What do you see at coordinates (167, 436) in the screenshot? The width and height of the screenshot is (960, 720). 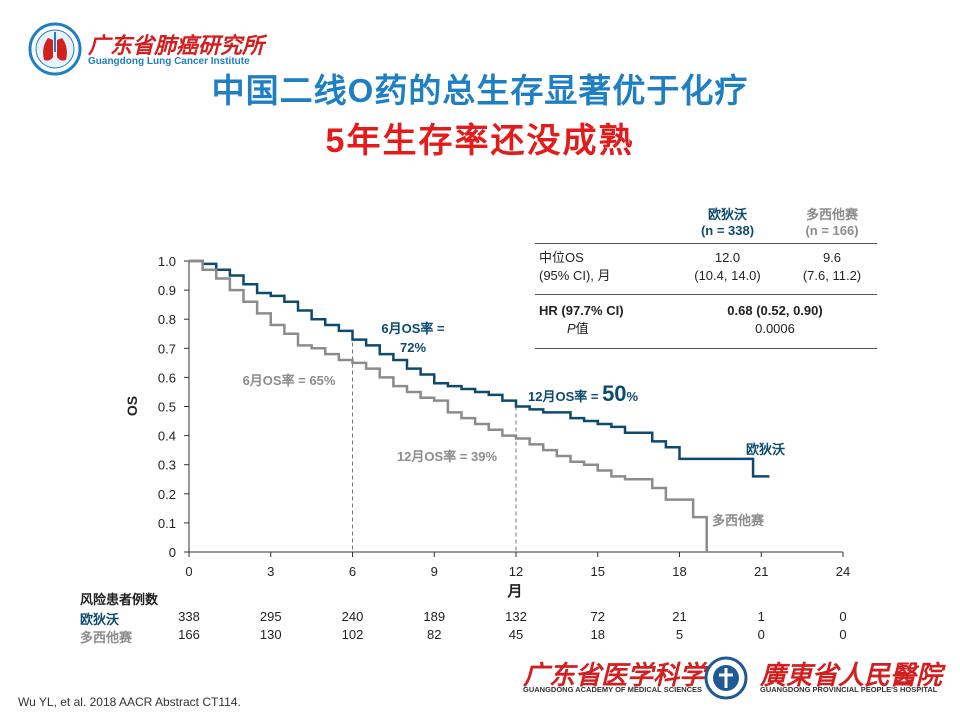 I see `y-tick-label: 0.4` at bounding box center [167, 436].